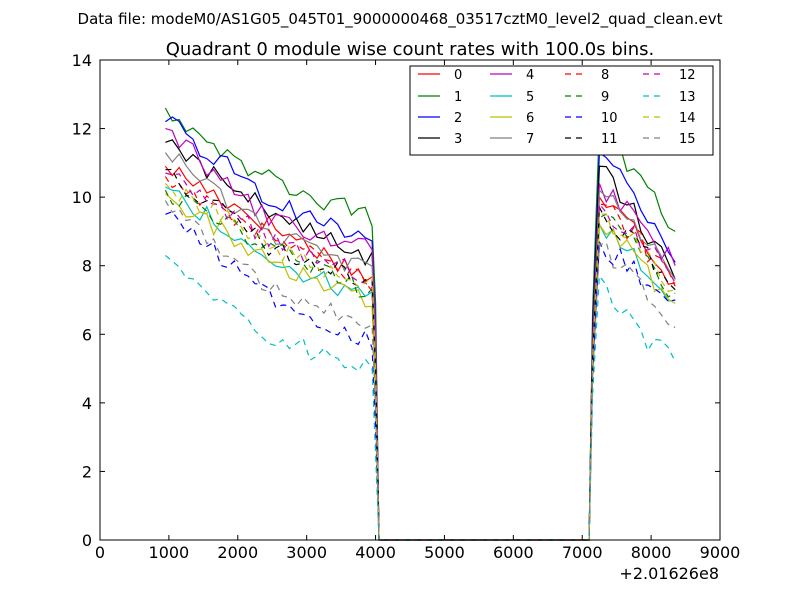  Describe the element at coordinates (687, 75) in the screenshot. I see `legend-label: 12` at that location.